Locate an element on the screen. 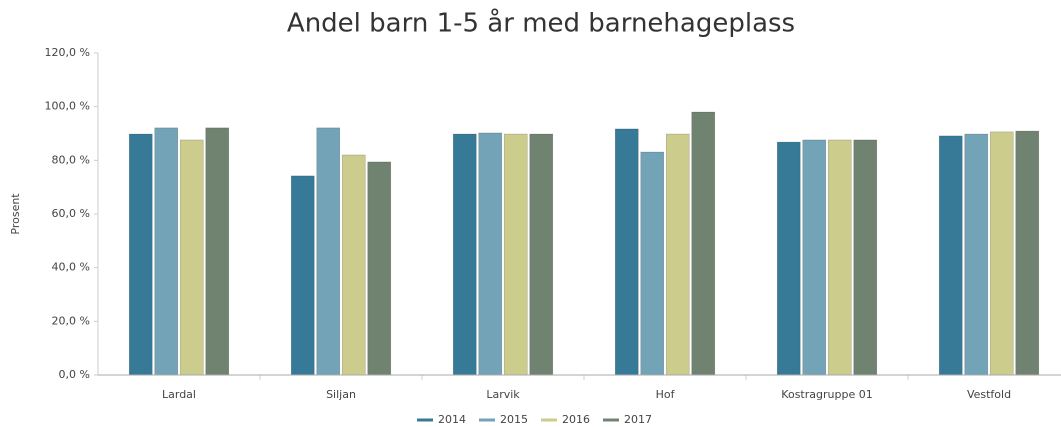 The height and width of the screenshot is (427, 1061). legend-label: 2016 is located at coordinates (576, 419).